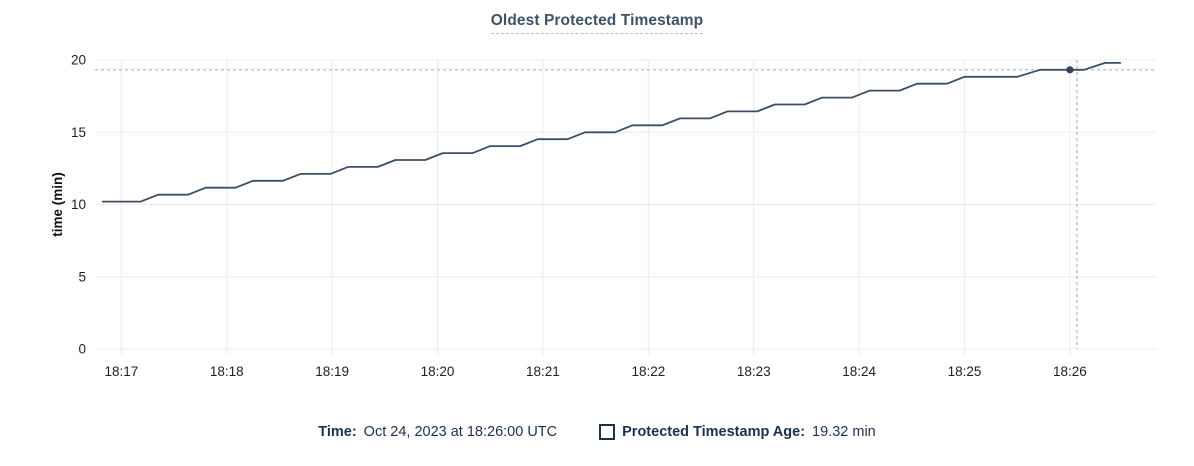 The image size is (1194, 466). I want to click on x-tick-label: 18:18, so click(227, 371).